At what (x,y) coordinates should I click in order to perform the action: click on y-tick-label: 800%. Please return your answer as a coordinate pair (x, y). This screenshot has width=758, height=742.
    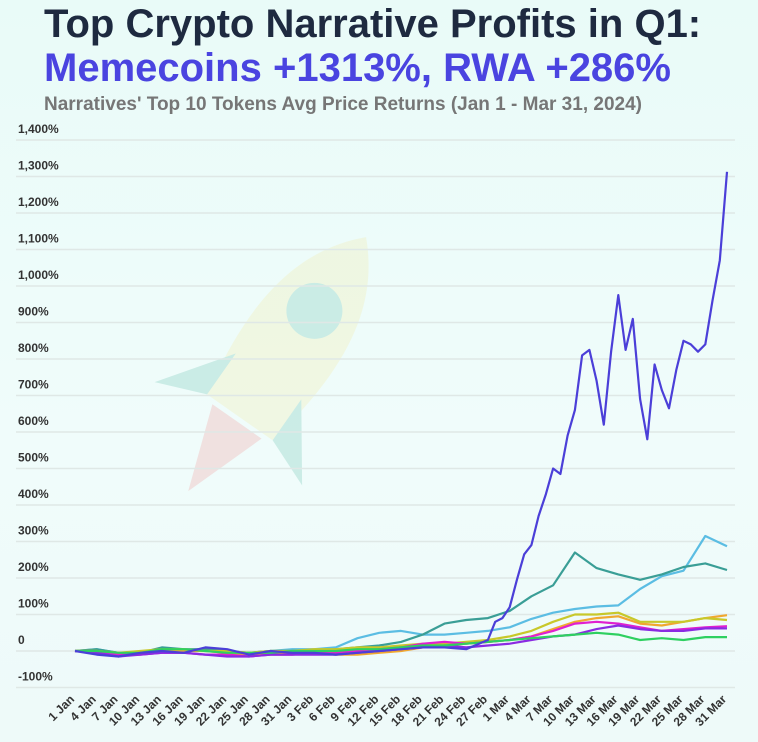
    Looking at the image, I should click on (33, 348).